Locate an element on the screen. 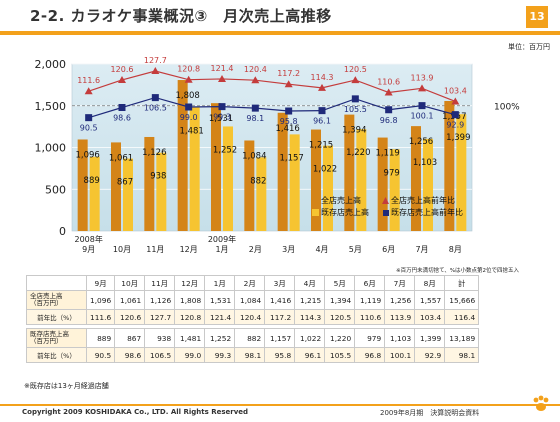 The image size is (560, 422). table-cell: 1,394 is located at coordinates (340, 300).